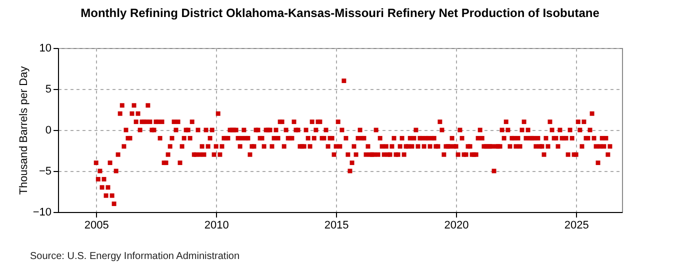 The height and width of the screenshot is (275, 675). Describe the element at coordinates (45, 48) in the screenshot. I see `y-tick-label: 10` at that location.